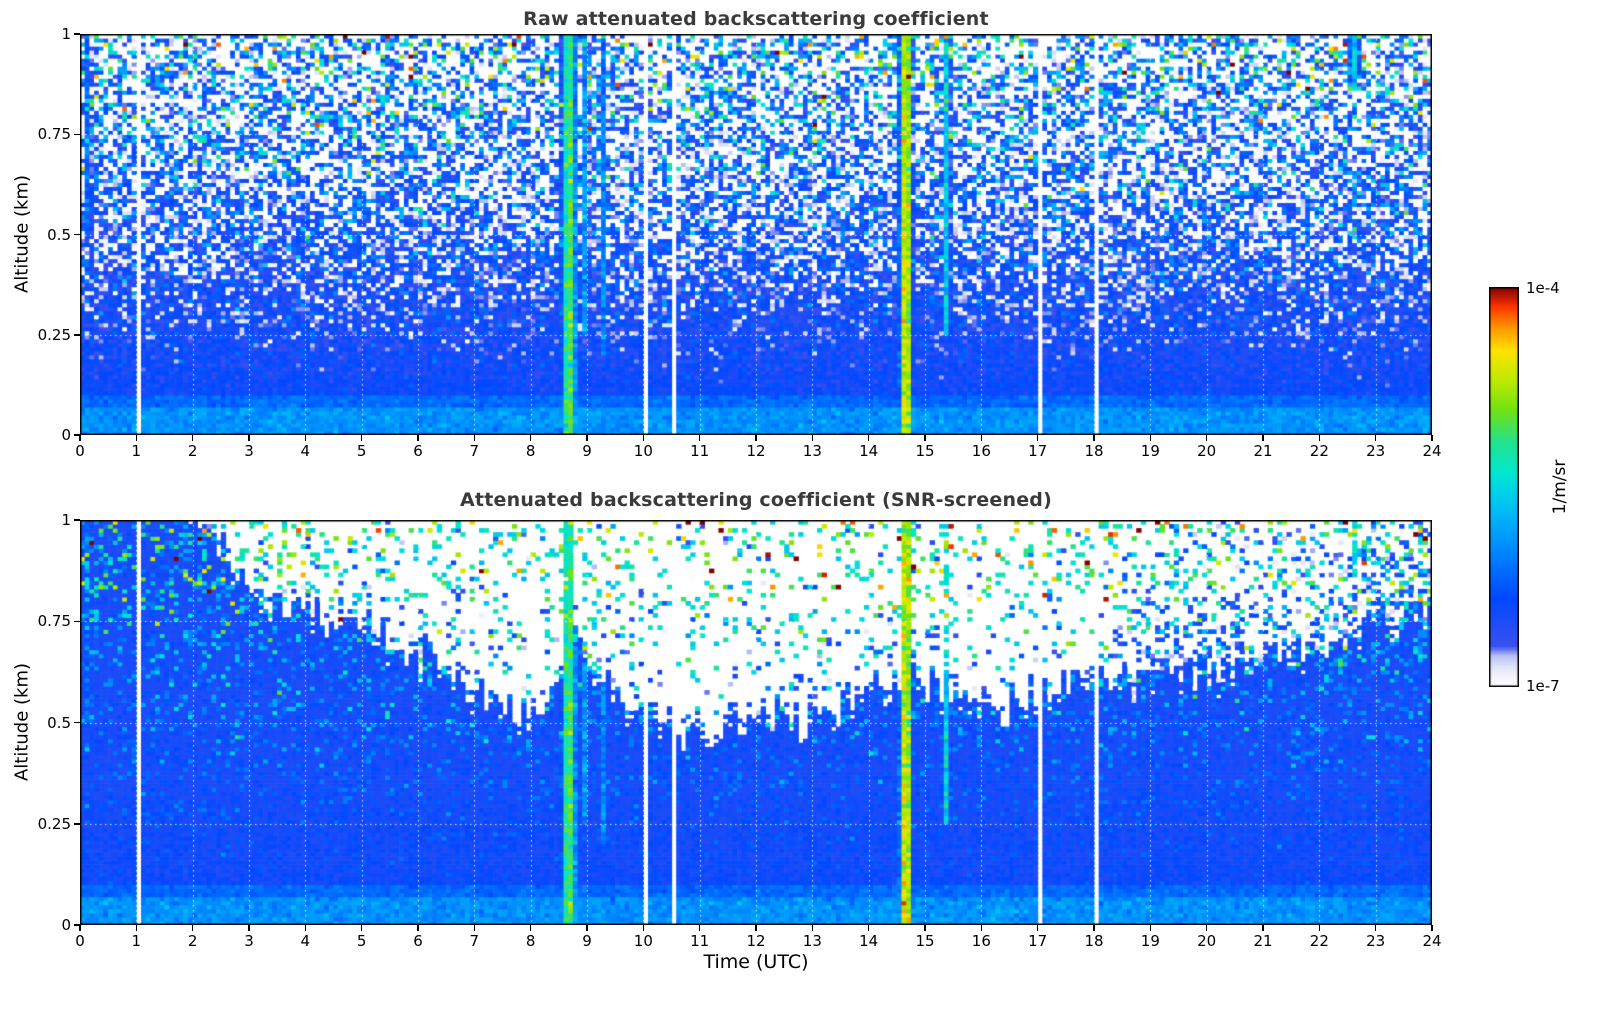  Describe the element at coordinates (54, 823) in the screenshot. I see `y-tick-label: 0.25` at that location.